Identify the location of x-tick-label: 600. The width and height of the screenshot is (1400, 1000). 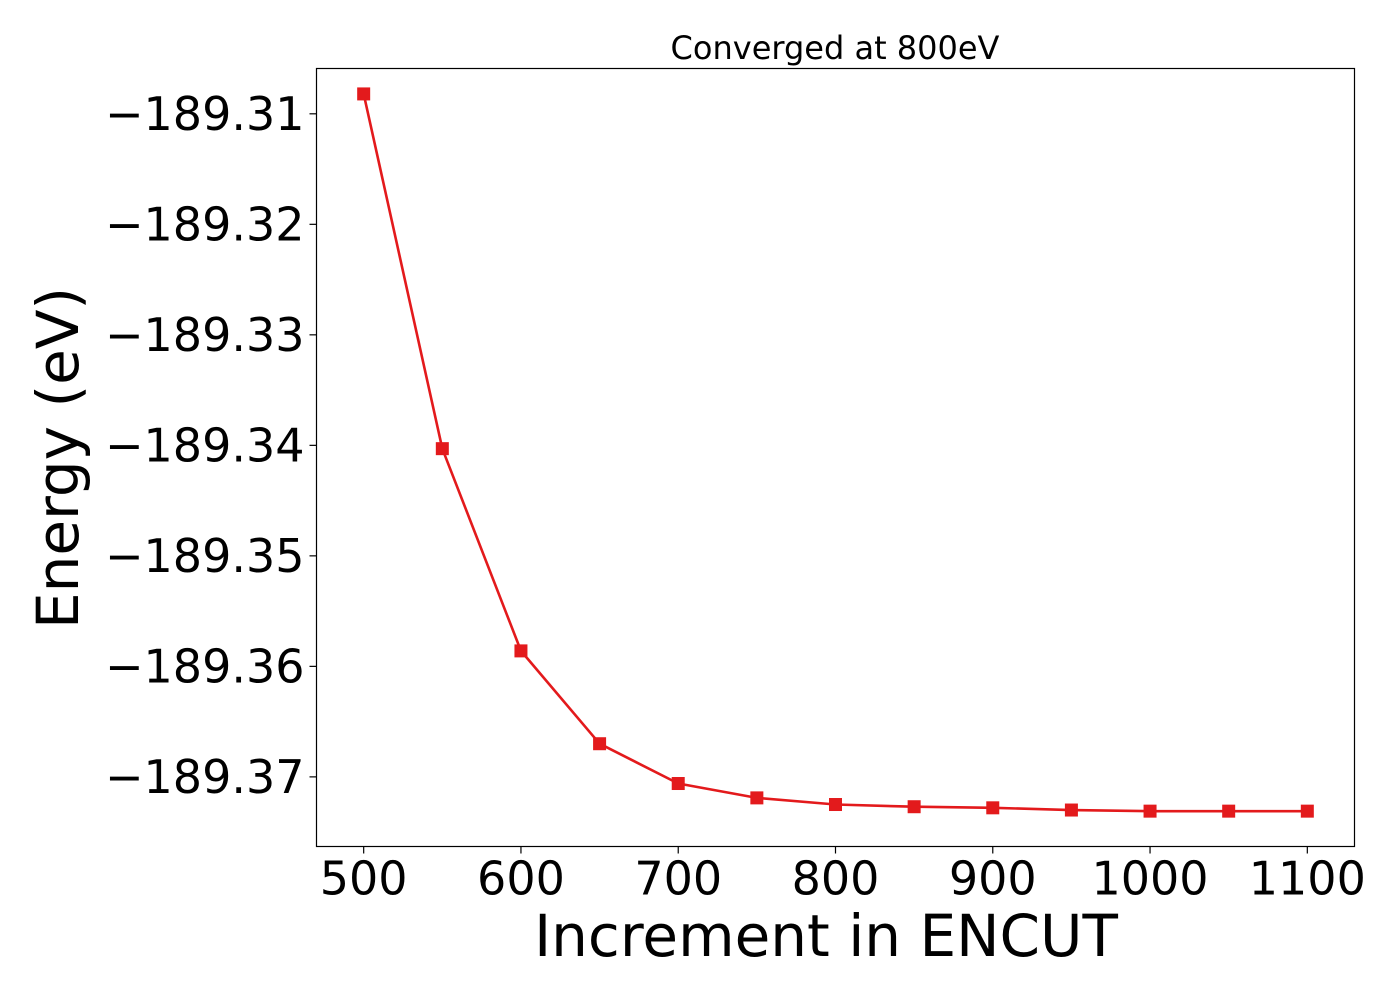
(521, 879).